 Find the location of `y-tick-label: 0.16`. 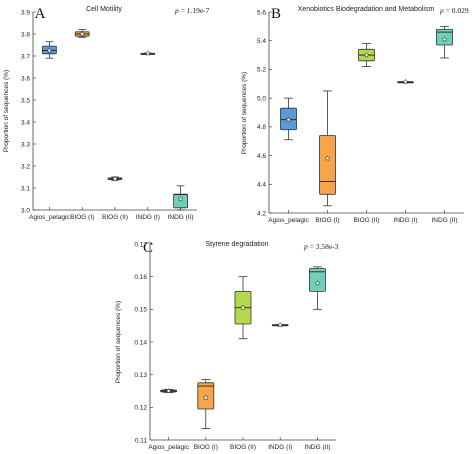

y-tick-label: 0.16 is located at coordinates (140, 277).